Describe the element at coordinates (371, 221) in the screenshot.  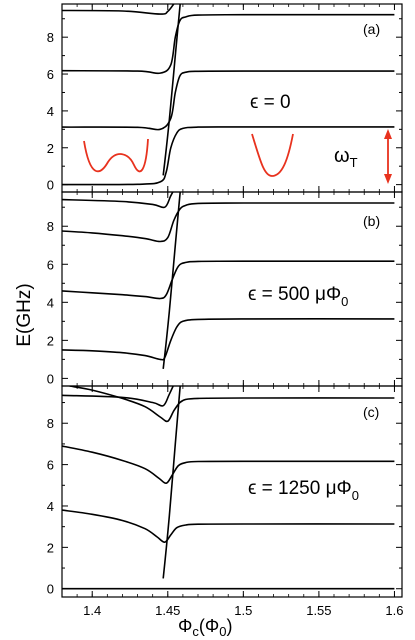
I see `panel-label: (b)` at that location.